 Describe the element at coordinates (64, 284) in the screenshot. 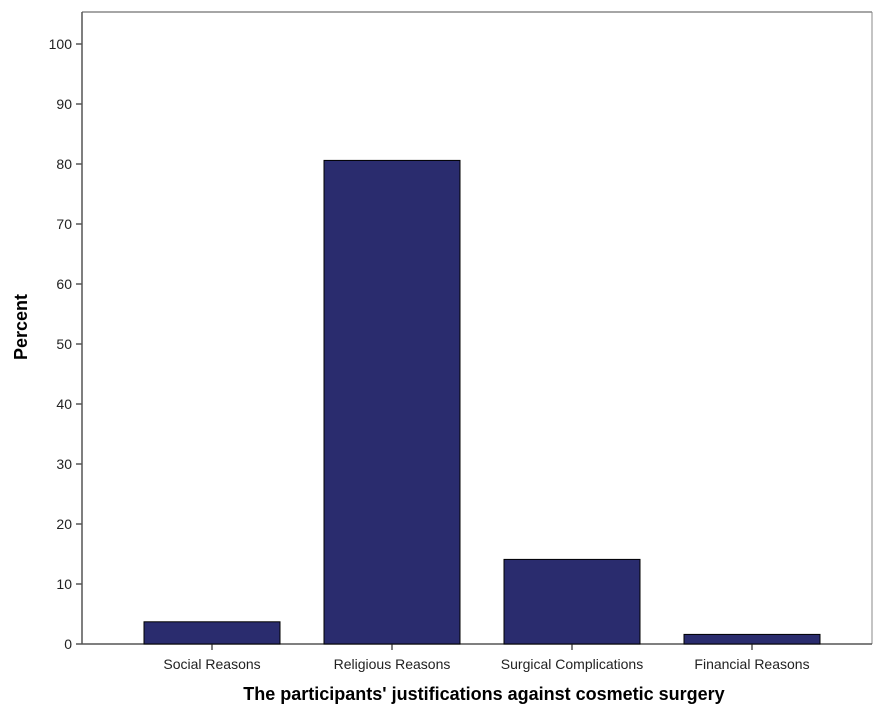

I see `y-tick-label: 60` at that location.